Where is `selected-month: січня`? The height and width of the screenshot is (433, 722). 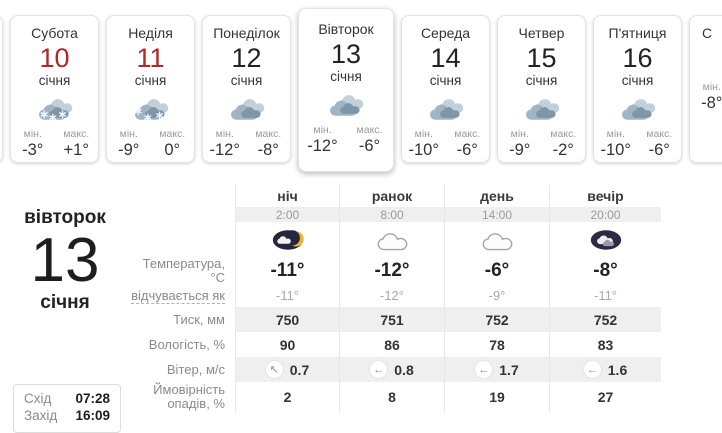
selected-month: січня is located at coordinates (65, 303).